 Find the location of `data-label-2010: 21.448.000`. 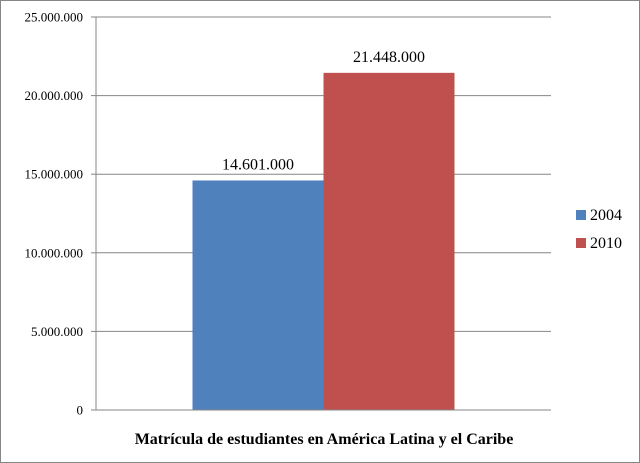

data-label-2010: 21.448.000 is located at coordinates (389, 57).